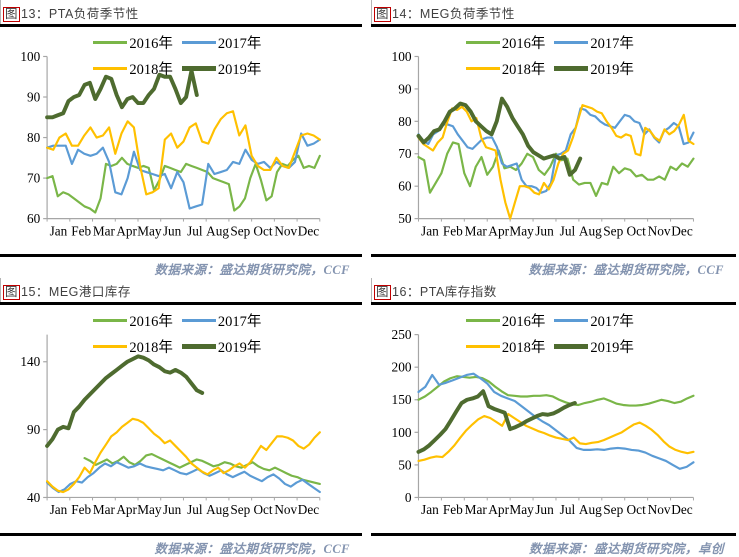 Image resolution: width=739 pixels, height=557 pixels. What do you see at coordinates (553, 12) in the screenshot?
I see `chart-title-fig14: 图 14：MEG负荷季节性` at bounding box center [553, 12].